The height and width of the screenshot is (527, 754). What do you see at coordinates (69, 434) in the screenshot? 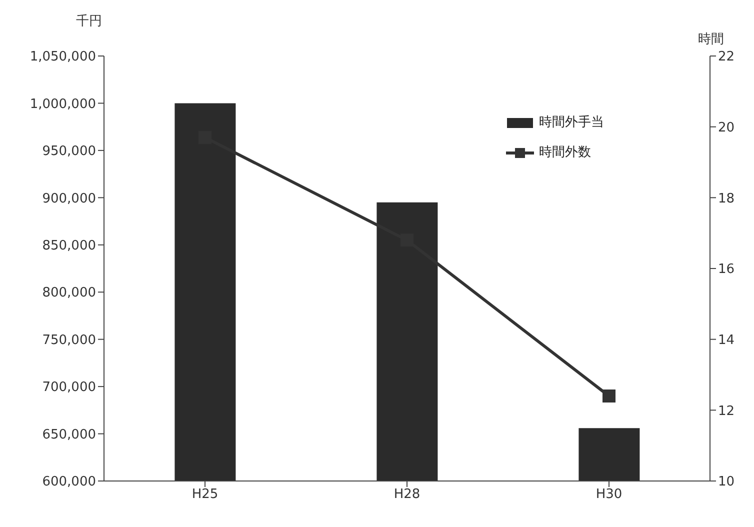
I see `y-tick-label: 650,000` at bounding box center [69, 434].